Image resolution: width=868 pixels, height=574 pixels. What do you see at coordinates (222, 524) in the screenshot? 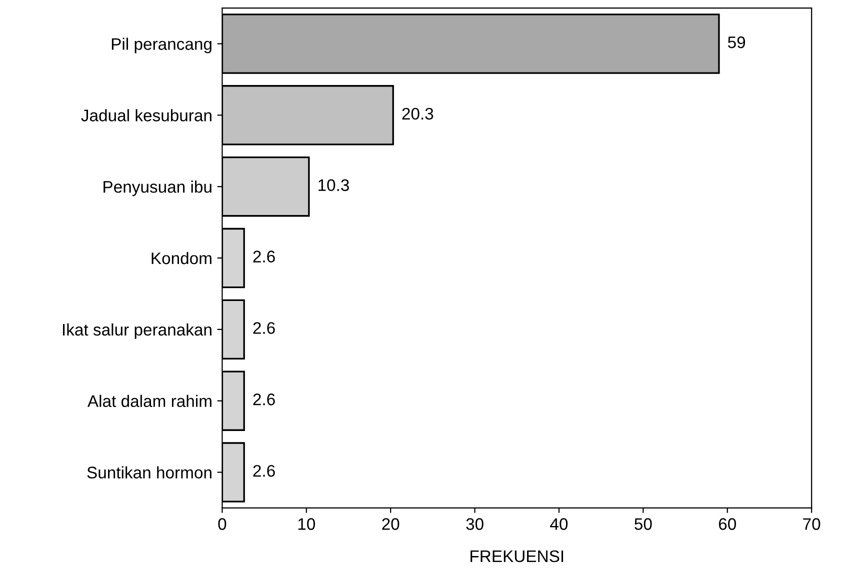
I see `x-tick-label: 0` at bounding box center [222, 524].